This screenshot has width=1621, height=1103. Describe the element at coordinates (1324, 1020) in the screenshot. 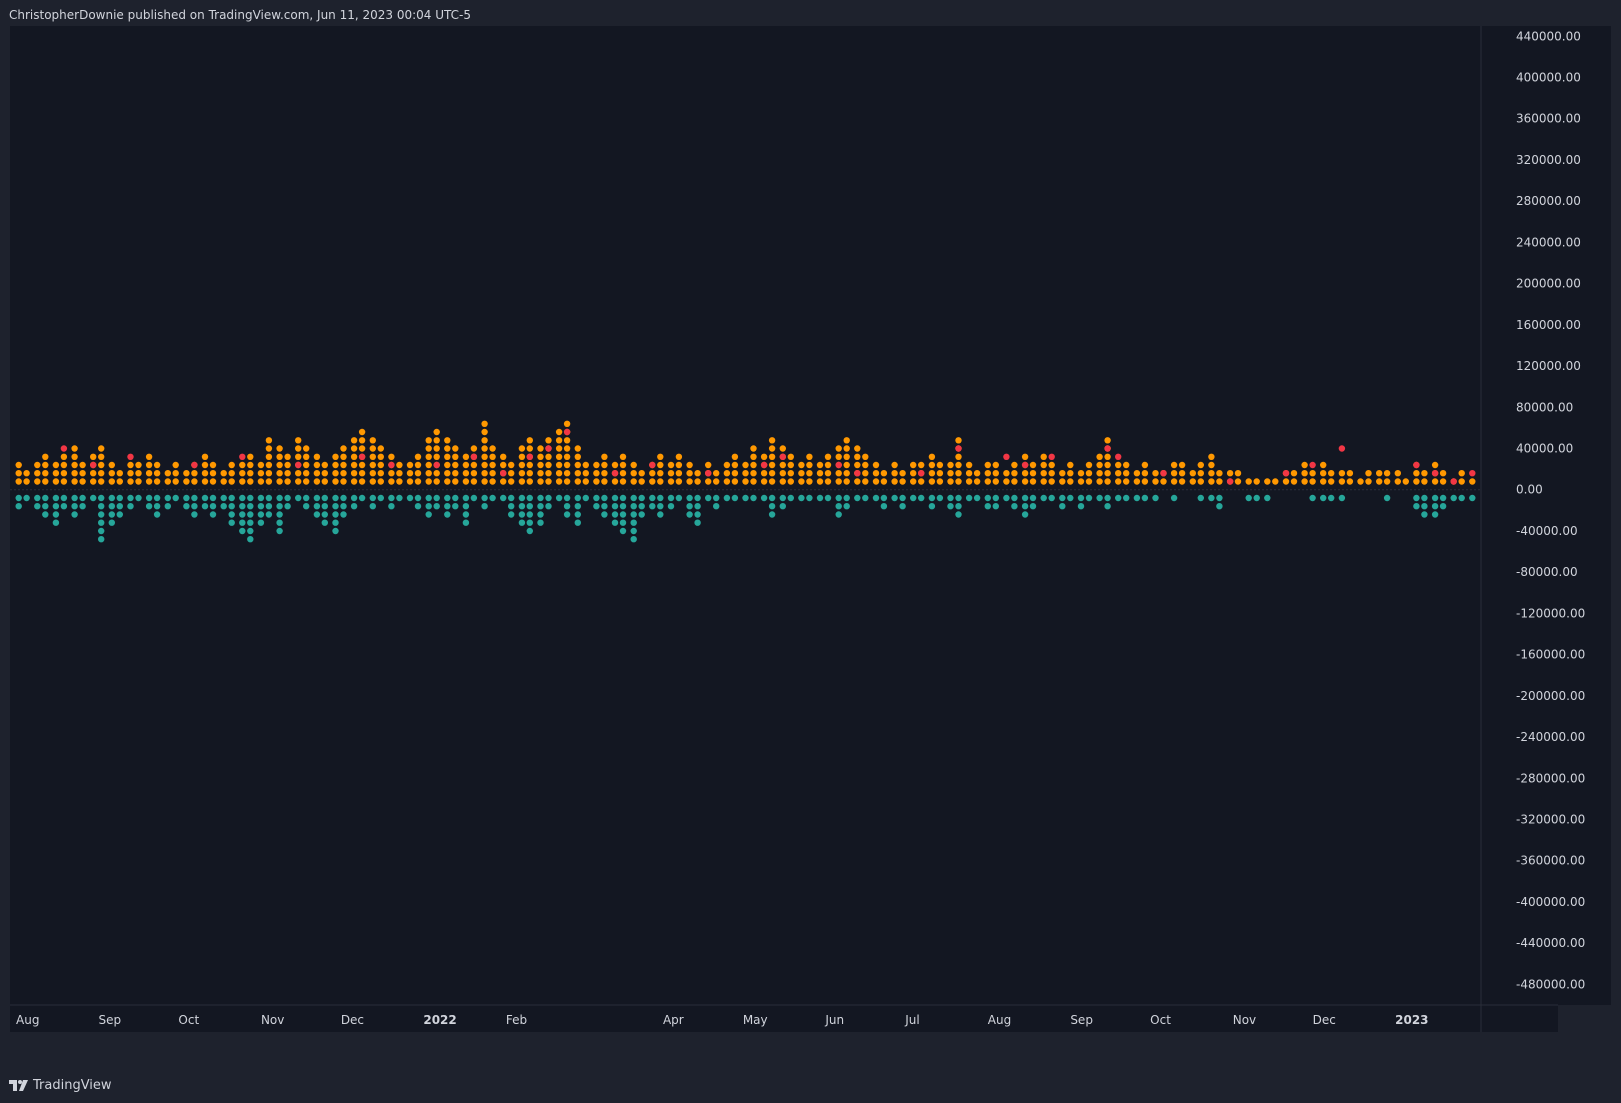

I see `time-axis-tick-label: Dec` at that location.